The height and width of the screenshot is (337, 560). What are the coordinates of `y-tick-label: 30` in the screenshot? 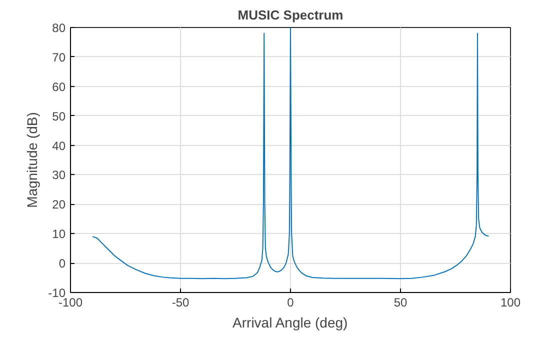 It's located at (59, 175).